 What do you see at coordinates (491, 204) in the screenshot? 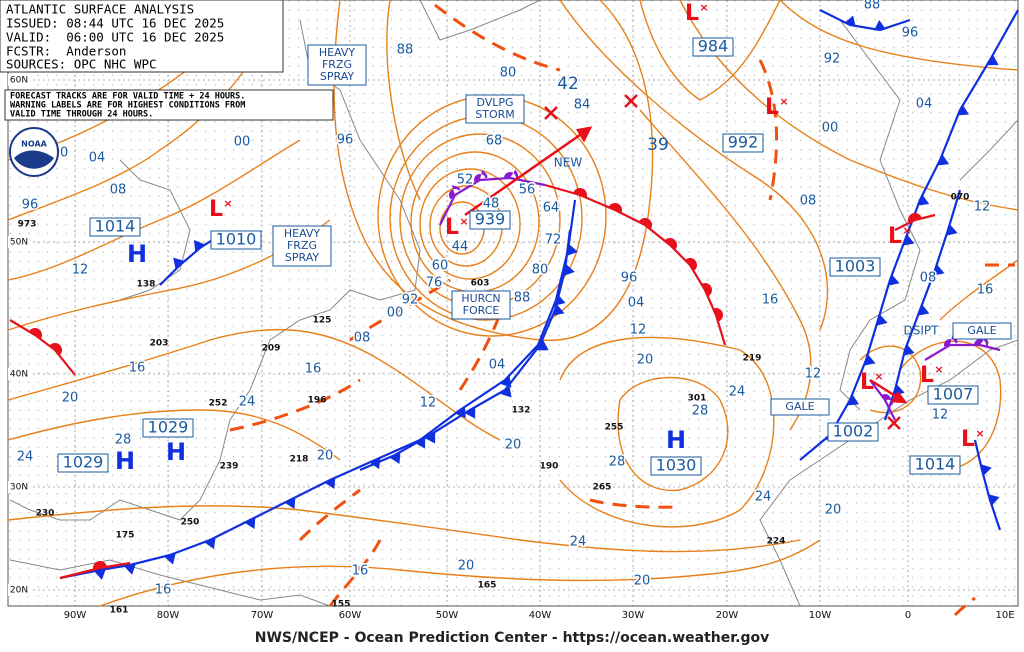
I see `isobar-label: 48` at bounding box center [491, 204].